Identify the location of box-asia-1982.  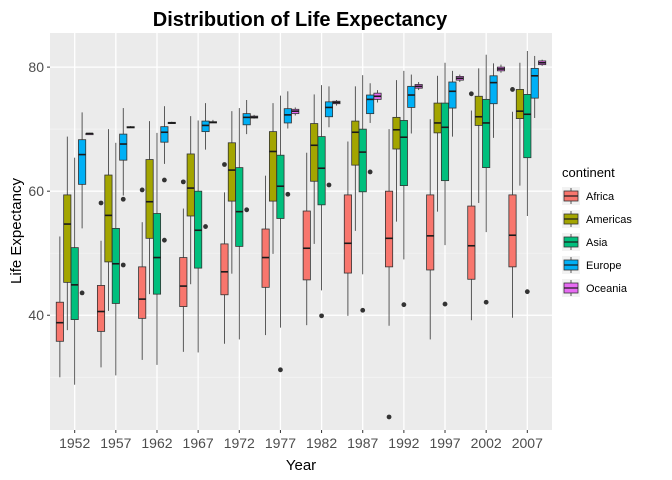
(321, 202).